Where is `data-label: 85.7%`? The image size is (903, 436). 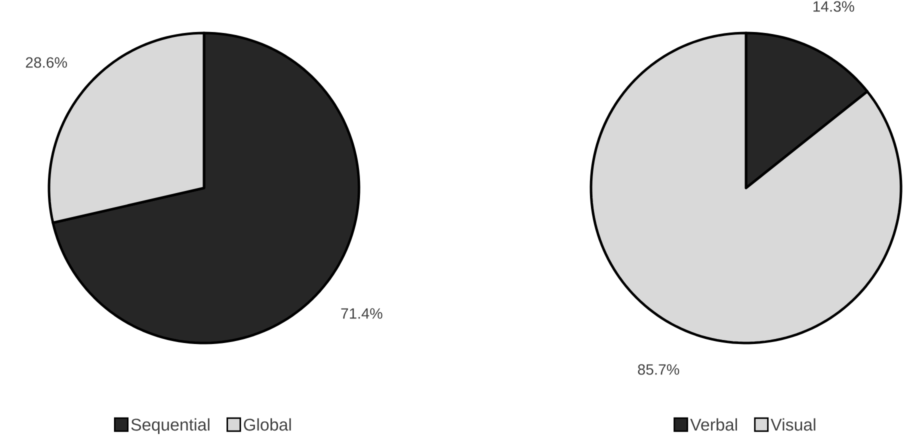
data-label: 85.7% is located at coordinates (659, 369).